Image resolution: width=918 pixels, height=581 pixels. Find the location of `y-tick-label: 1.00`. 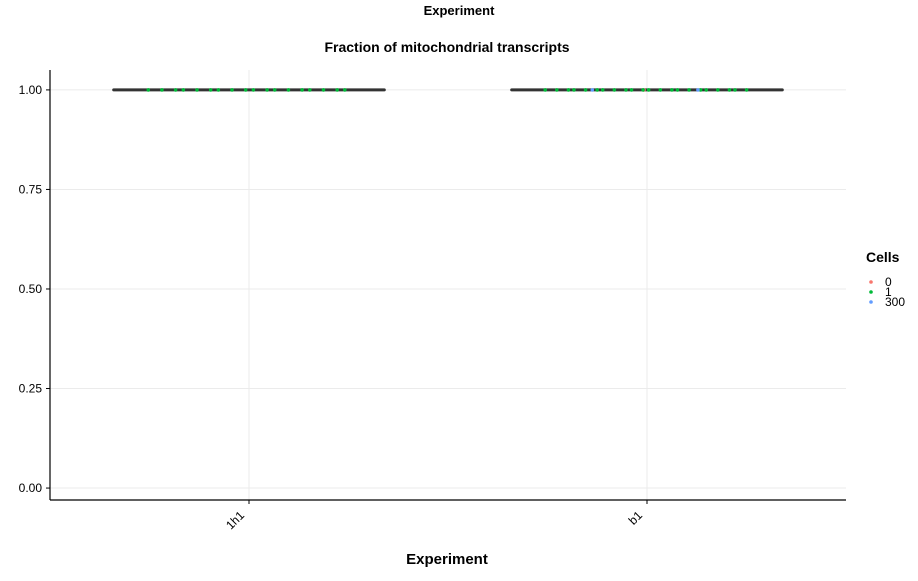

y-tick-label: 1.00 is located at coordinates (31, 90).